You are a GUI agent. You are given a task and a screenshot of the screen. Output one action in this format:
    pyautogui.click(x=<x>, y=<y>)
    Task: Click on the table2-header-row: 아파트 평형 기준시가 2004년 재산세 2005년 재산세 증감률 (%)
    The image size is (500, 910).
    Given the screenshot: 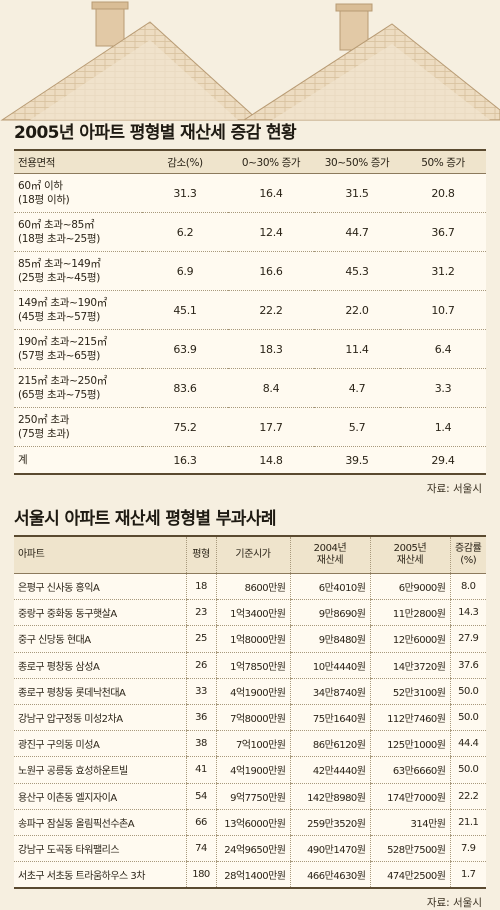 What is the action you would take?
    pyautogui.click(x=250, y=554)
    